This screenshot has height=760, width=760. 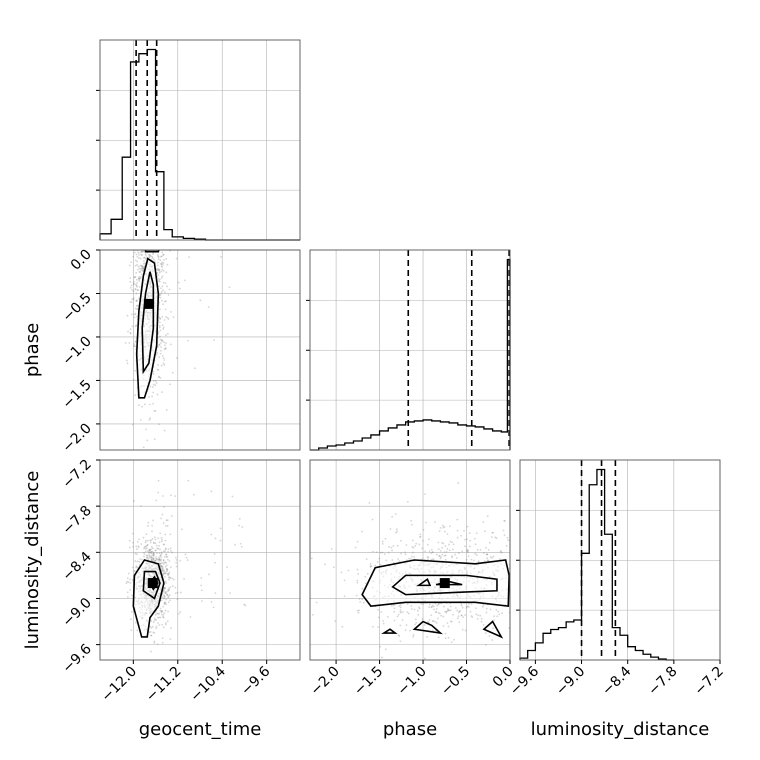 I want to click on joint-phase-luminosity_distance-peak, so click(x=444, y=583).